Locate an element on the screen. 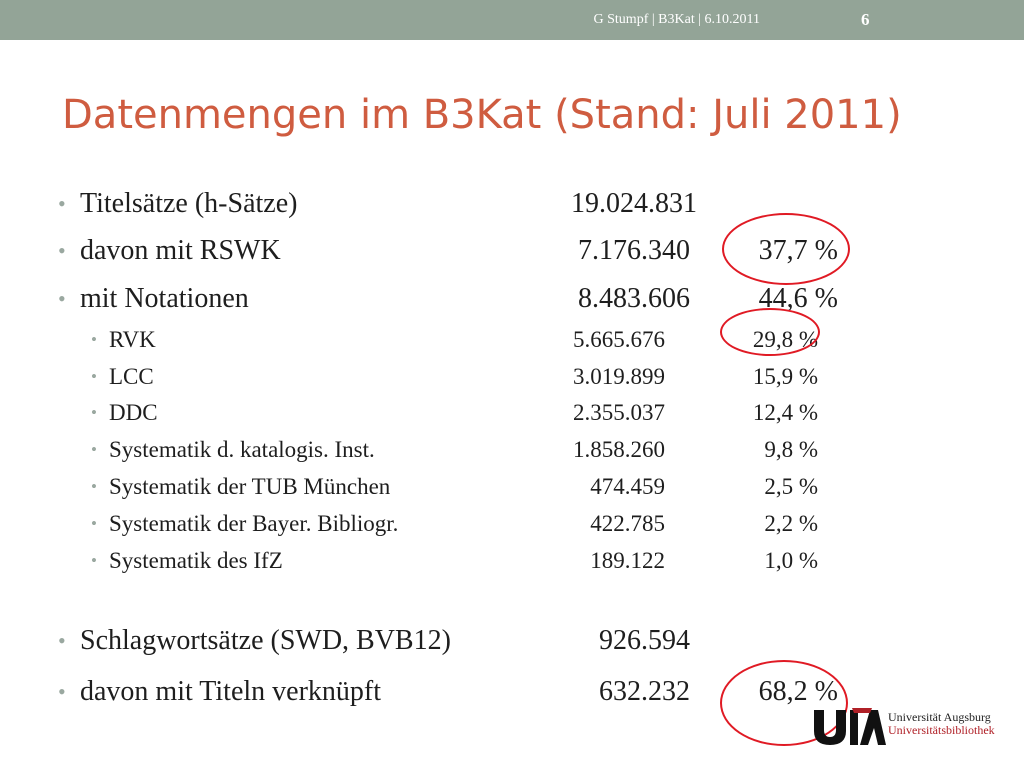 This screenshot has height=768, width=1024. item-value: 1.858.260 is located at coordinates (619, 449).